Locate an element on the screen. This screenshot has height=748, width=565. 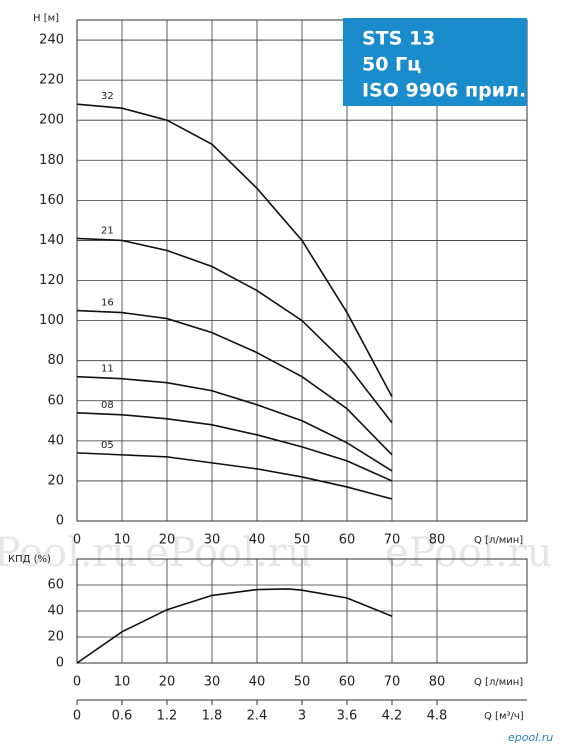
x2-tick-label: 1.8 is located at coordinates (212, 716).